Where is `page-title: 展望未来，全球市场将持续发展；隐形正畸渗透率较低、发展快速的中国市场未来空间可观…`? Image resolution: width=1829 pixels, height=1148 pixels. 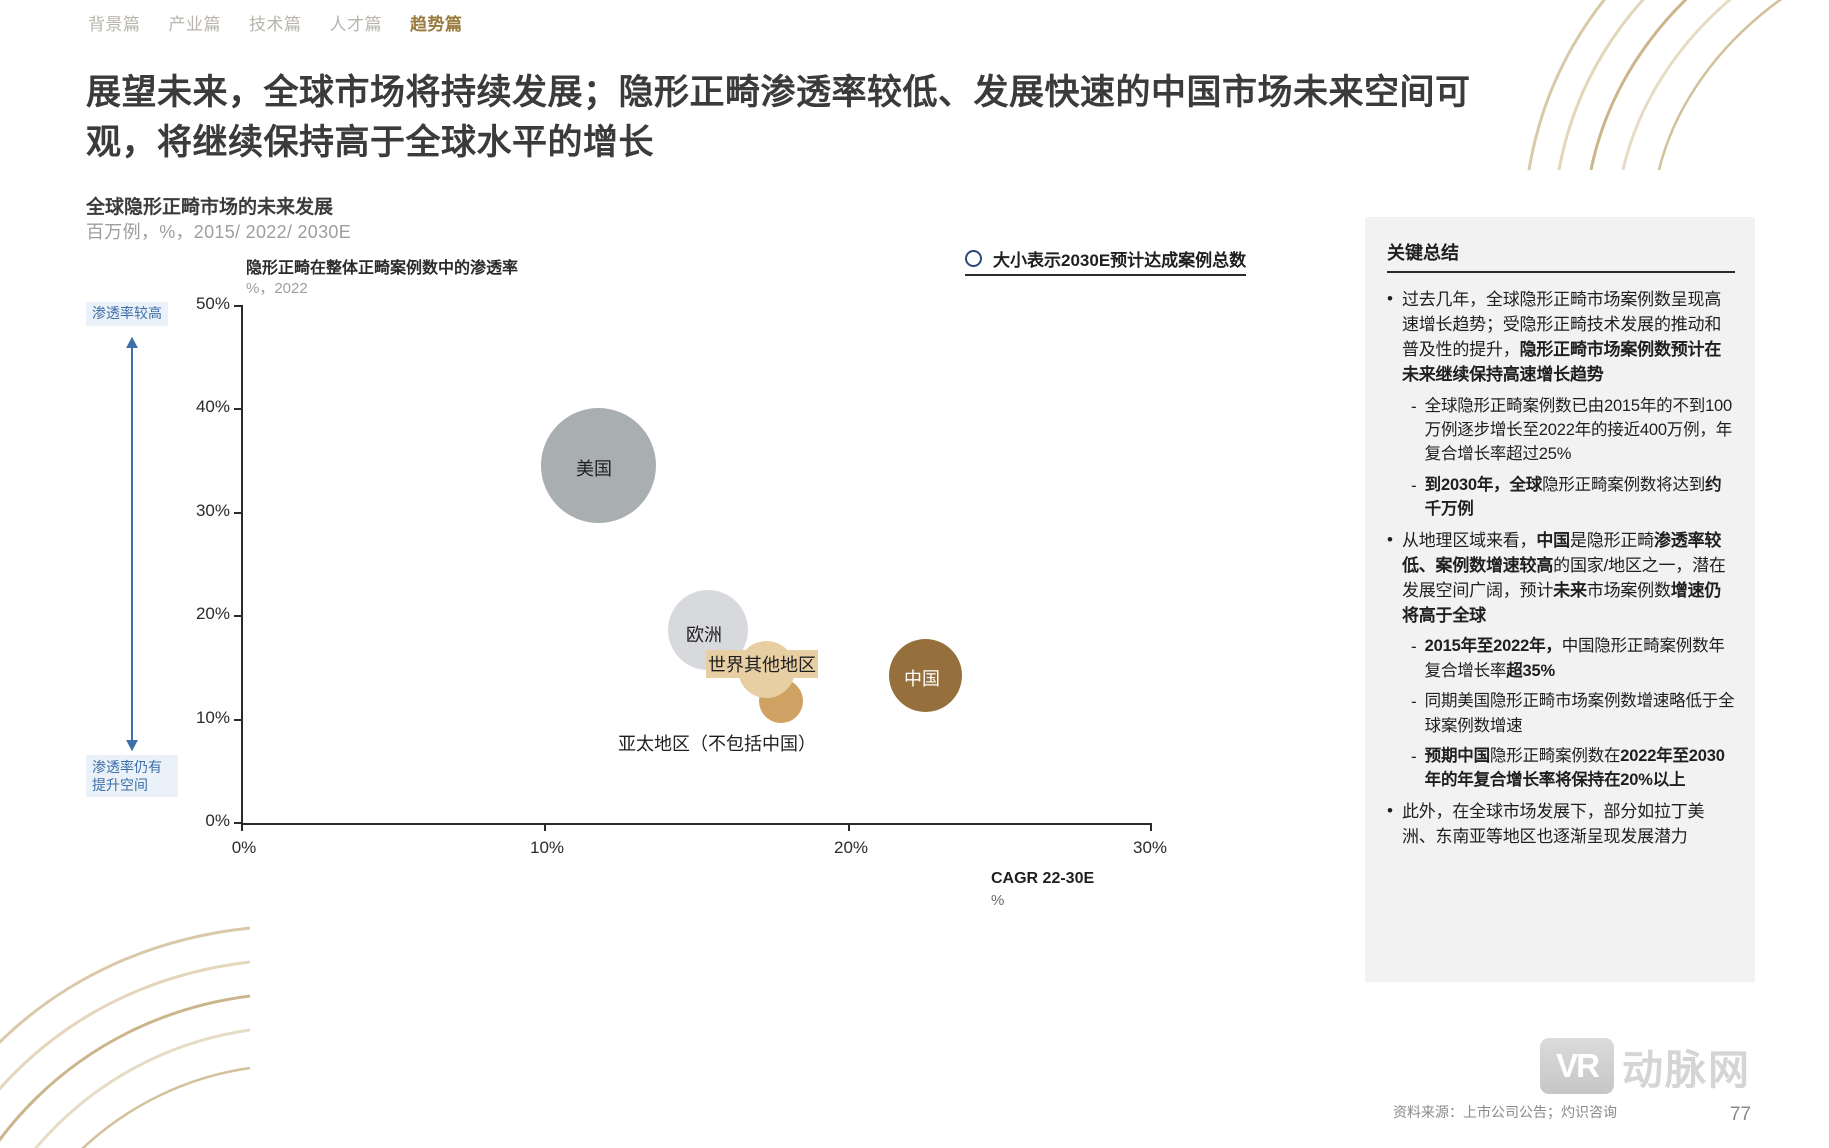 page-title: 展望未来，全球市场将持续发展；隐形正畸渗透率较低、发展快速的中国市场未来空间可观… is located at coordinates (778, 117).